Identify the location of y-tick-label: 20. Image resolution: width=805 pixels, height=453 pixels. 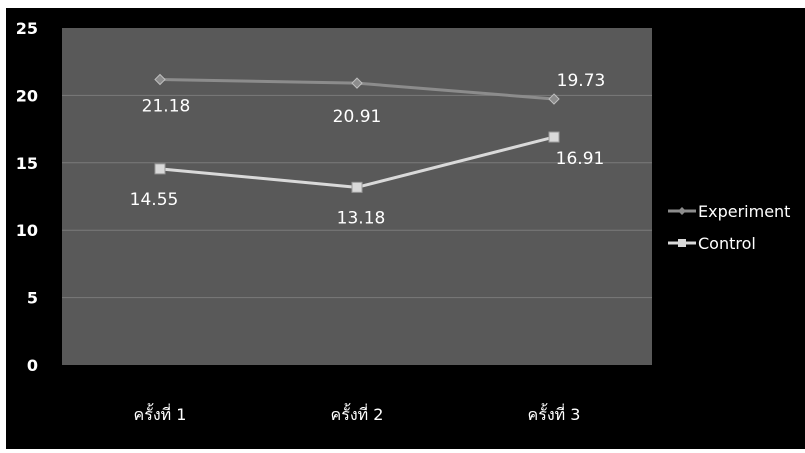
(27, 95).